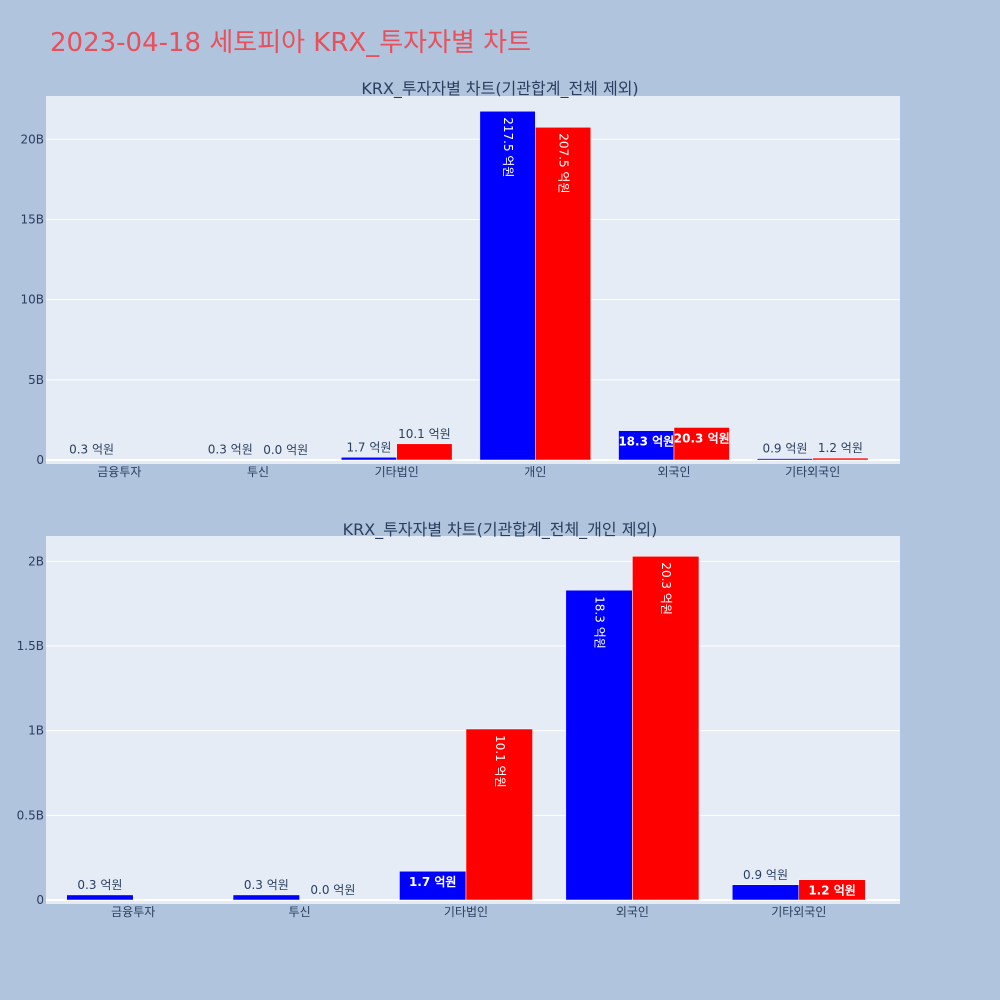 This screenshot has width=1000, height=1000. What do you see at coordinates (508, 147) in the screenshot?
I see `bar-label: 217.5 억원` at bounding box center [508, 147].